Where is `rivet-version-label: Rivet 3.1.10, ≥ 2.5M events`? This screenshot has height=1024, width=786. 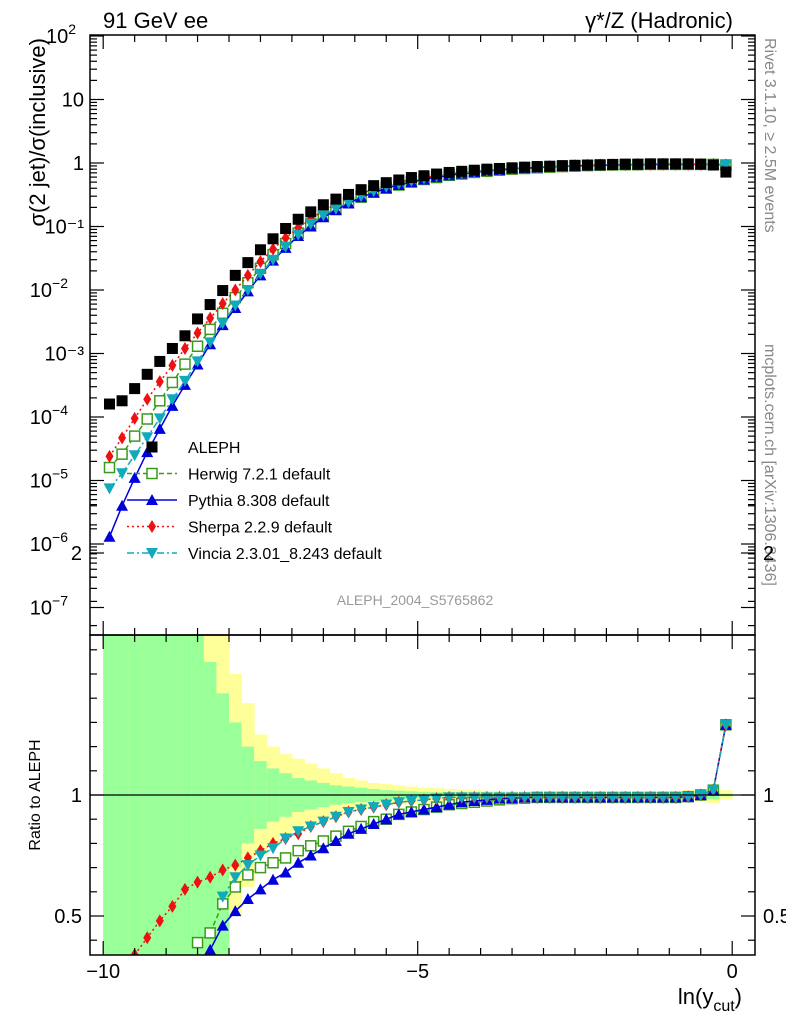
rivet-version-label: Rivet 3.1.10, ≥ 2.5M events is located at coordinates (769, 135).